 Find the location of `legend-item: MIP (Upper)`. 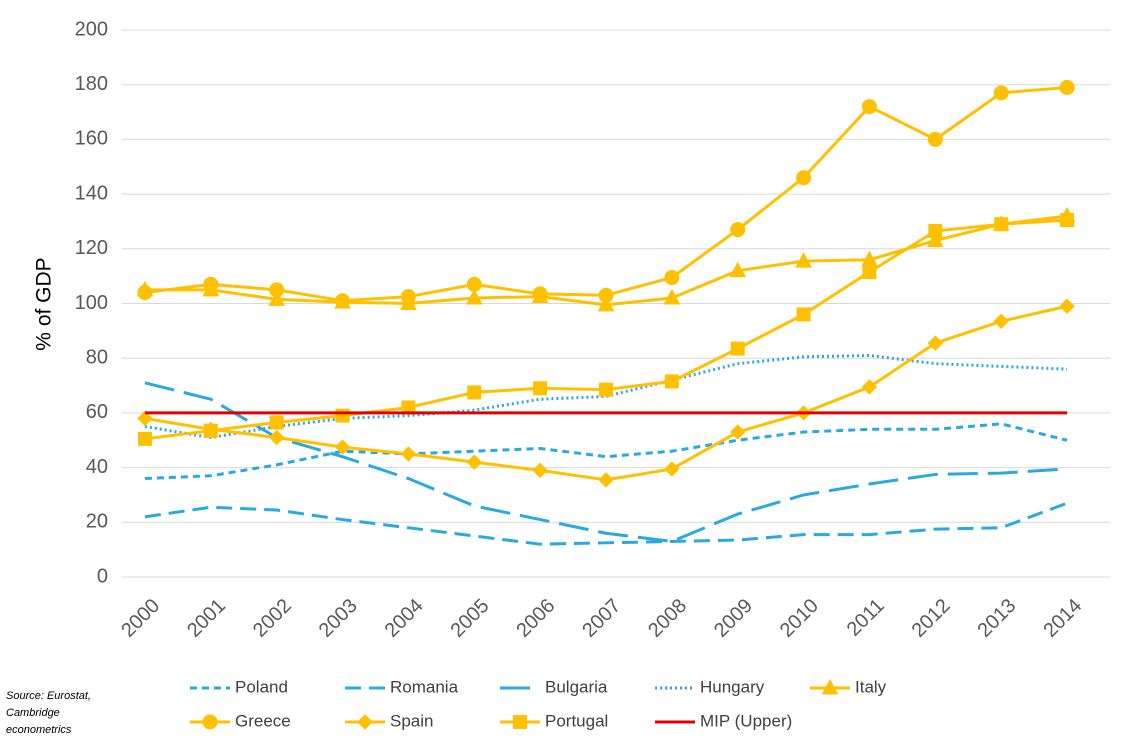

legend-item: MIP (Upper) is located at coordinates (723, 720).